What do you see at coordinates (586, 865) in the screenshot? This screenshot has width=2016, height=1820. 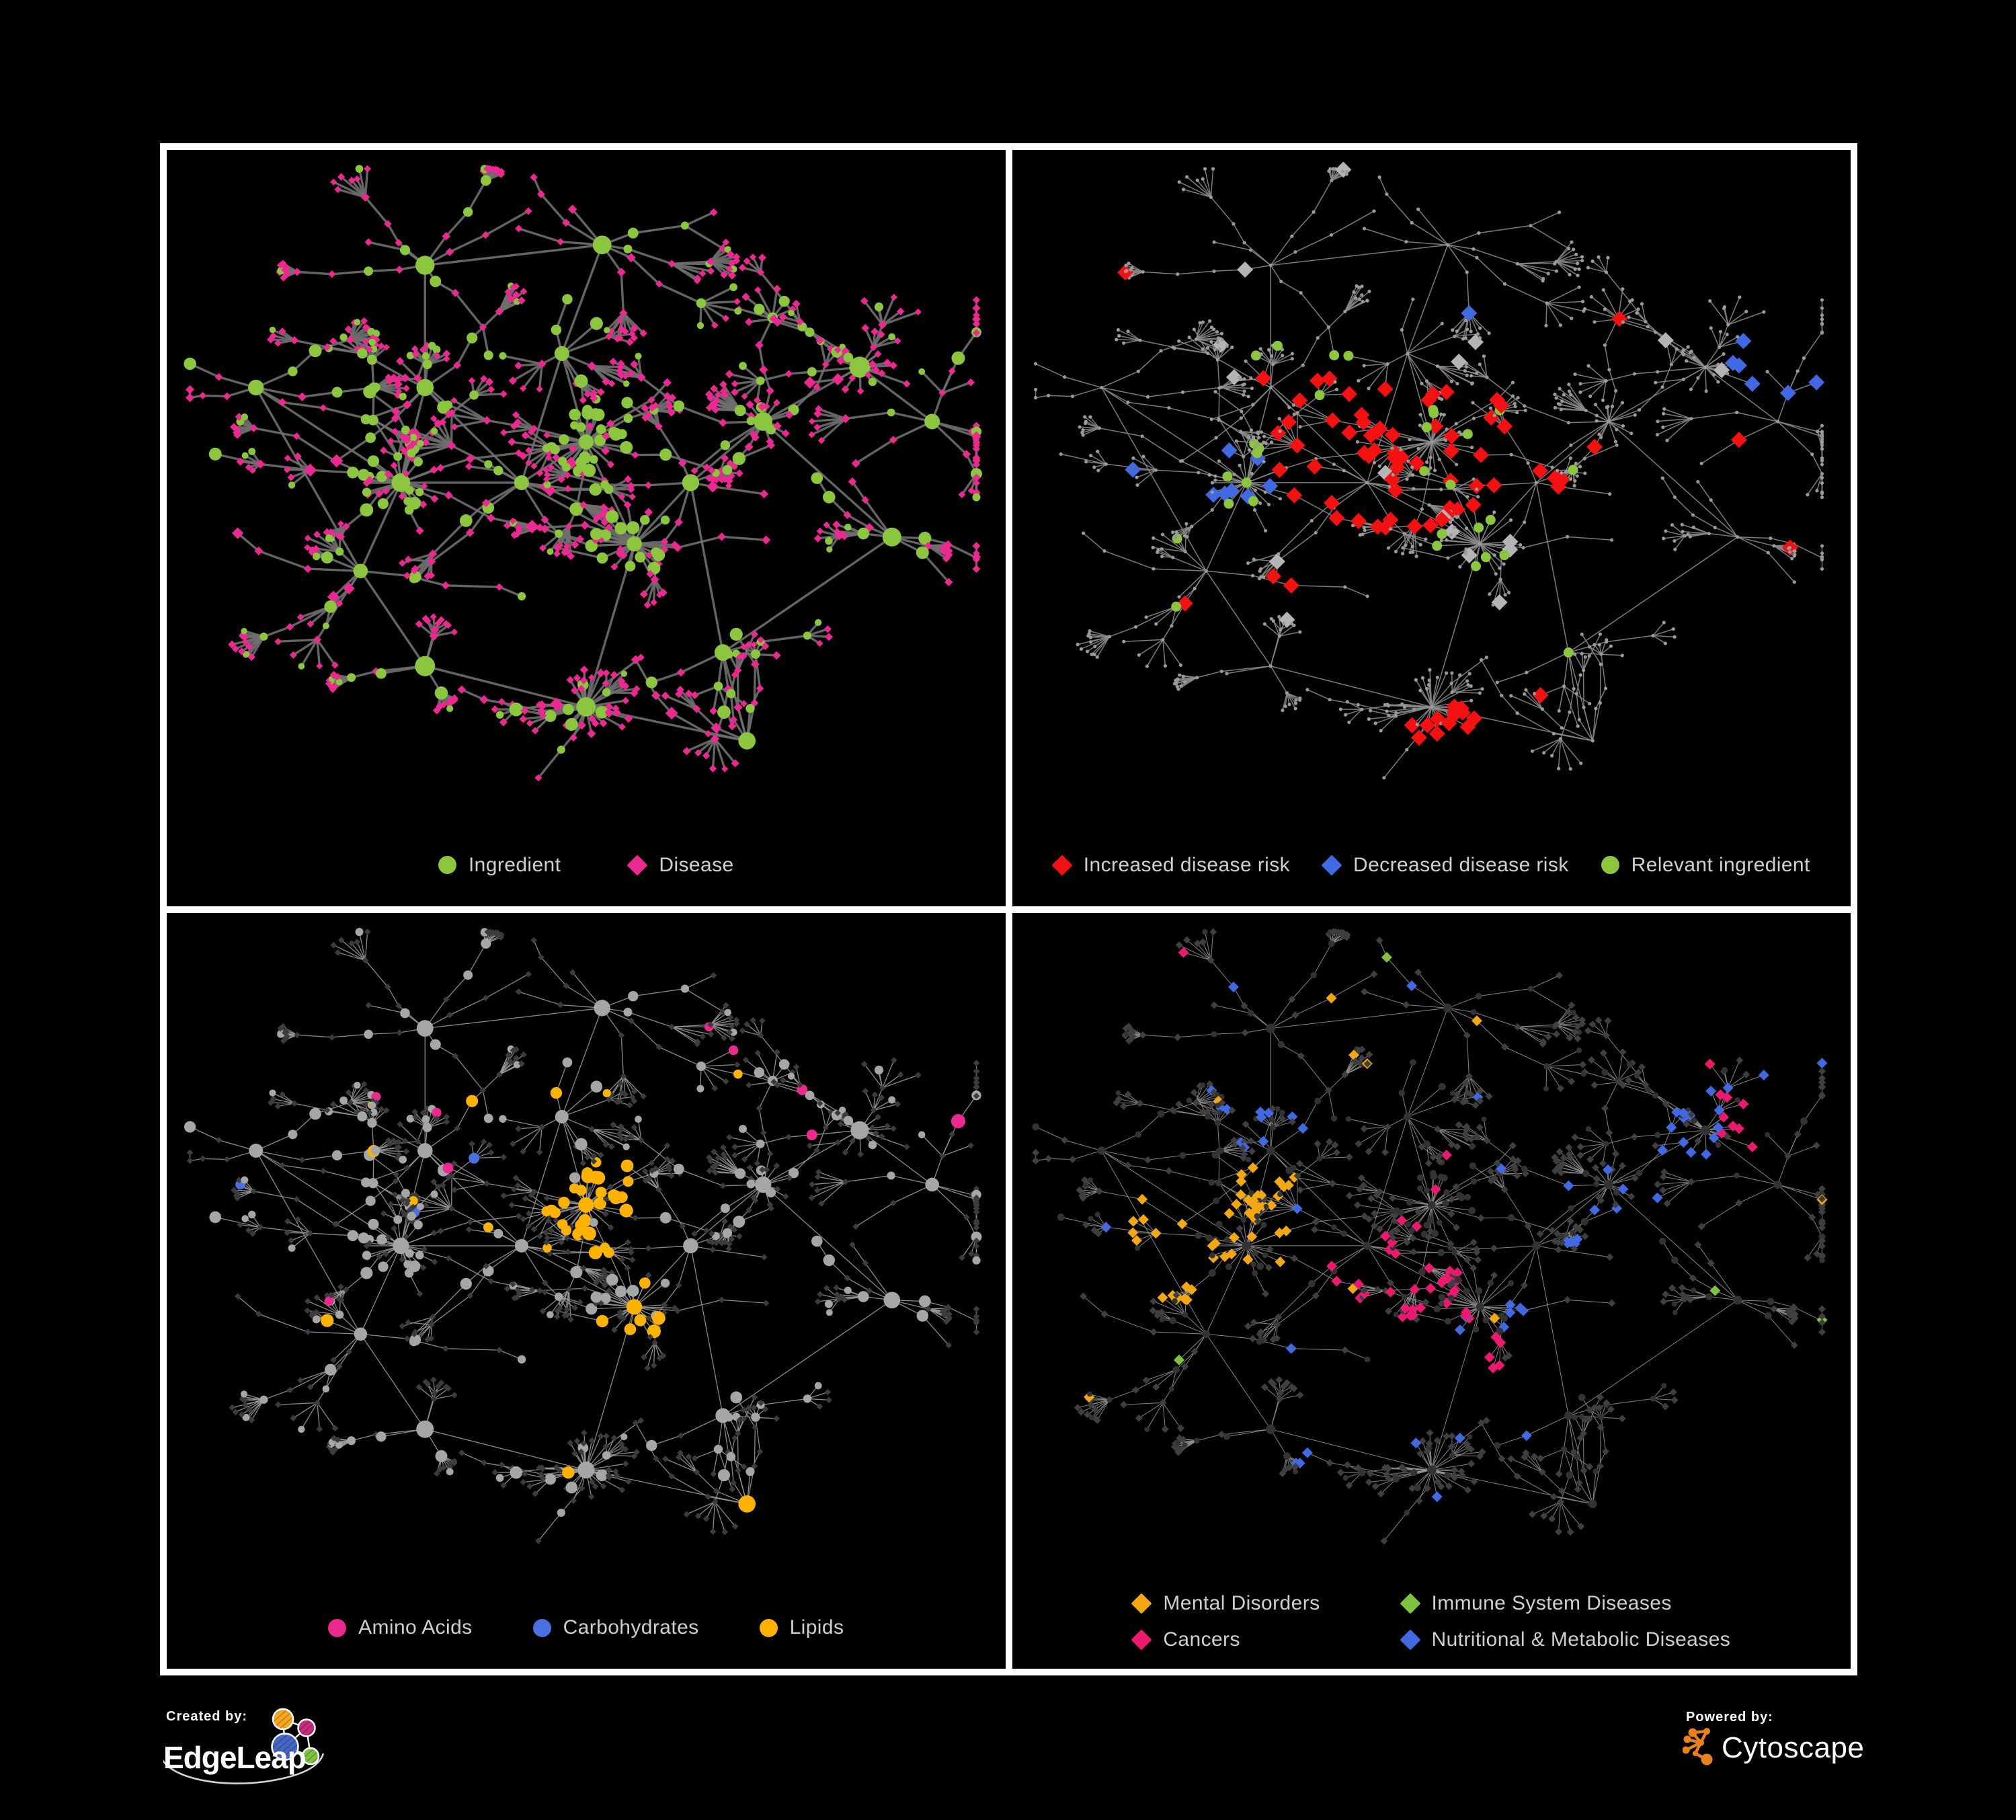 I see `legend-ingredient-disease: Ingredient Disease` at bounding box center [586, 865].